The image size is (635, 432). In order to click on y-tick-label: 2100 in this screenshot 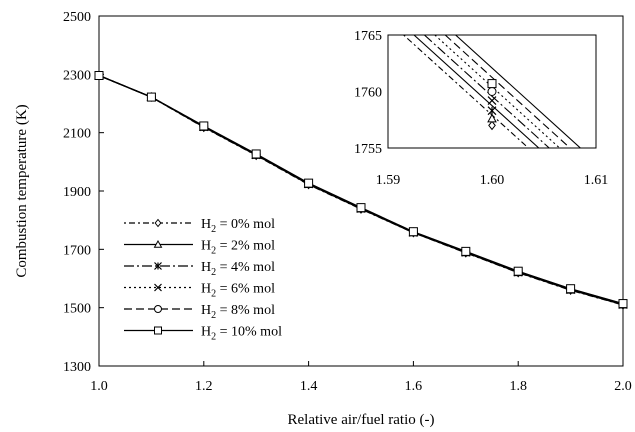, I will do `click(77, 134)`.